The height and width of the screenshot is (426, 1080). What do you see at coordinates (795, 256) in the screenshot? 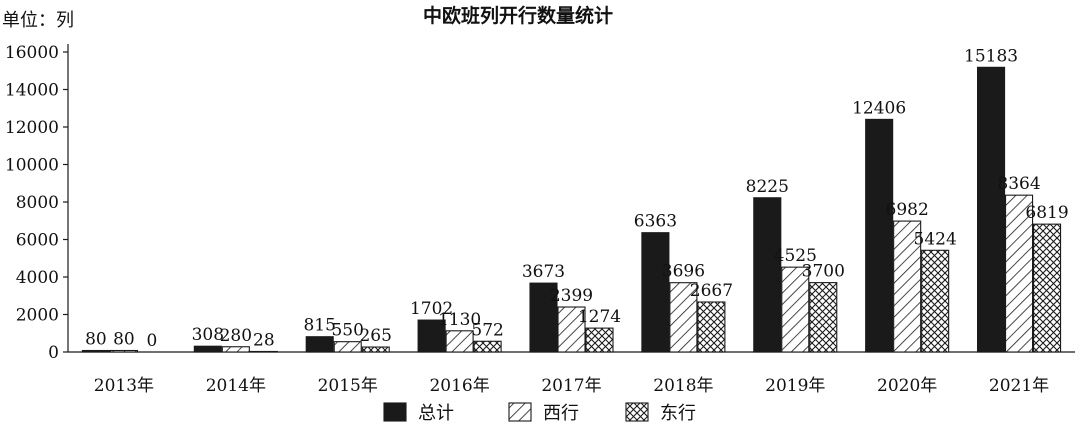
I see `data-label: 4525` at bounding box center [795, 256].